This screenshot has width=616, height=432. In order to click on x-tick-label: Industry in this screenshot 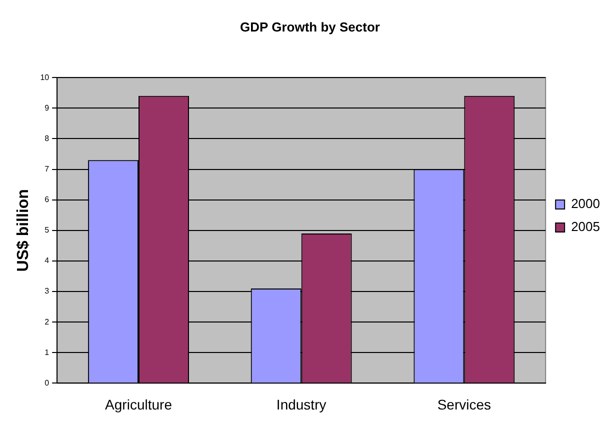, I will do `click(301, 404)`.